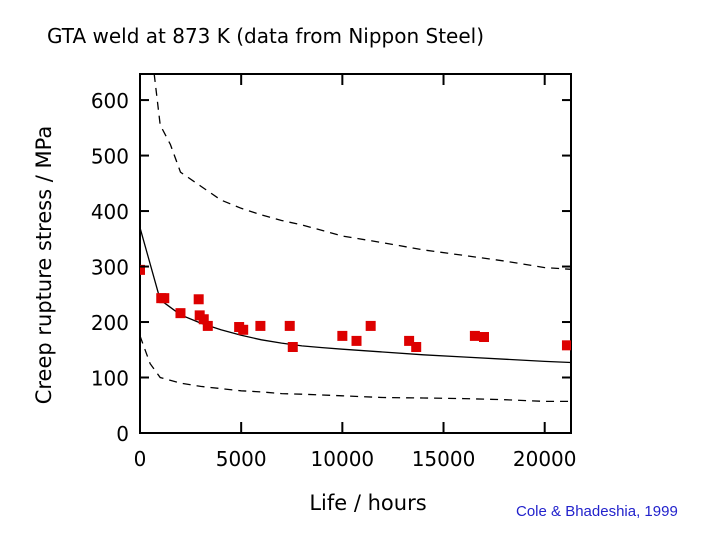 This screenshot has height=539, width=719. Describe the element at coordinates (545, 459) in the screenshot. I see `x-tick-label: 20000` at that location.